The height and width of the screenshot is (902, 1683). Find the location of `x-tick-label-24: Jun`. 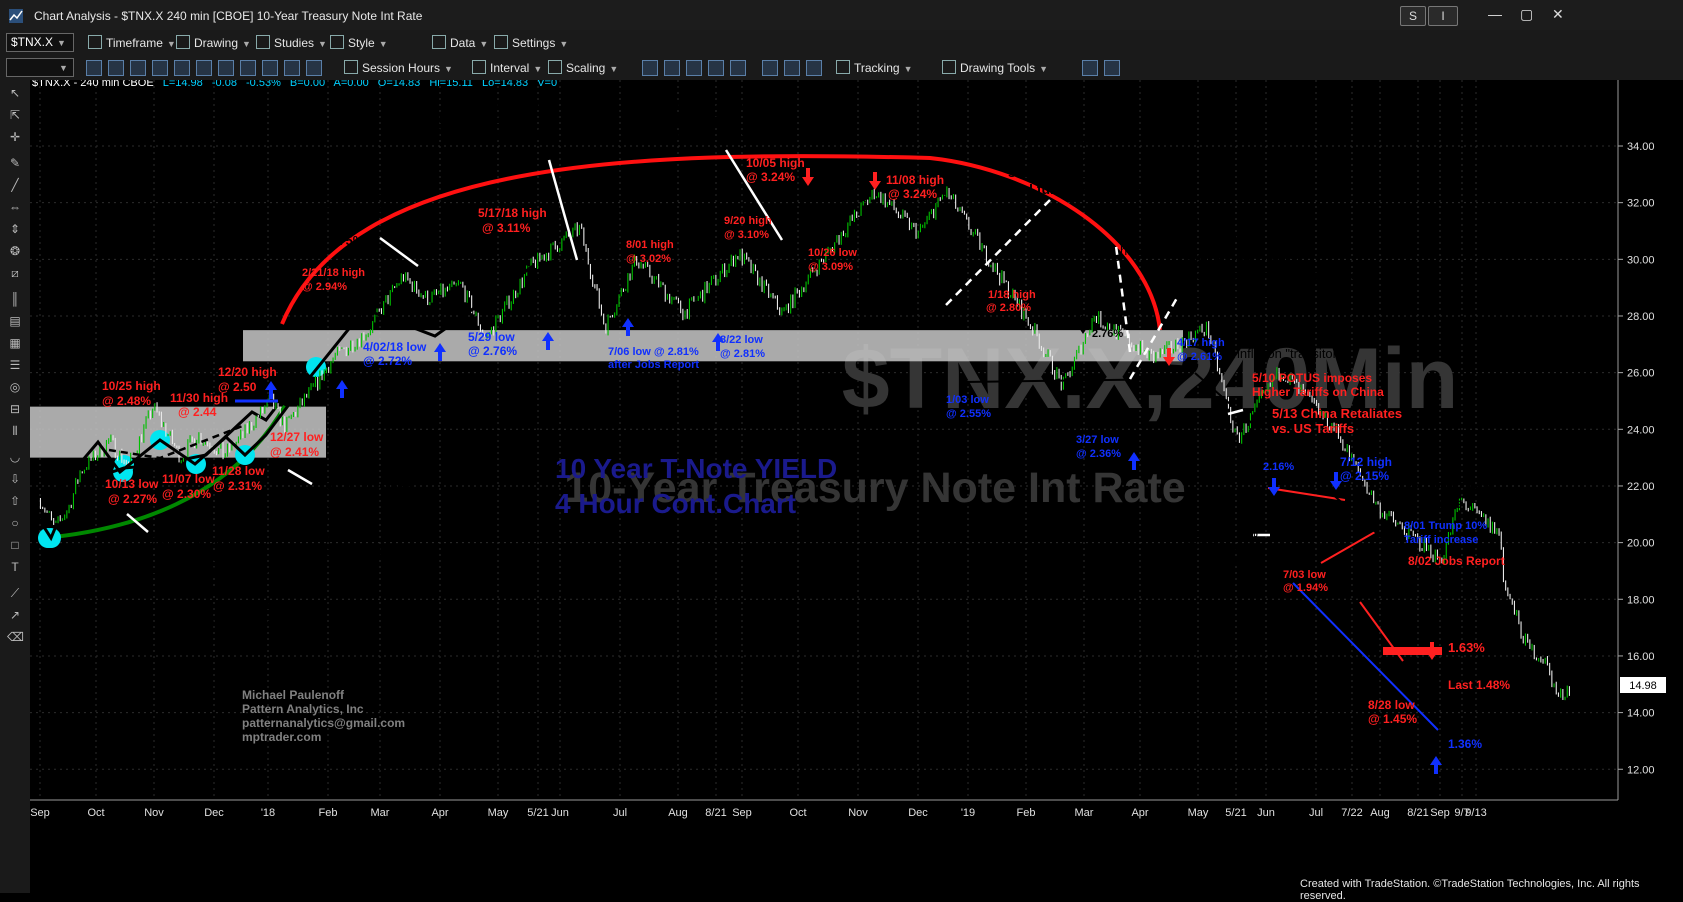

x-tick-label-24: Jun is located at coordinates (1266, 813).